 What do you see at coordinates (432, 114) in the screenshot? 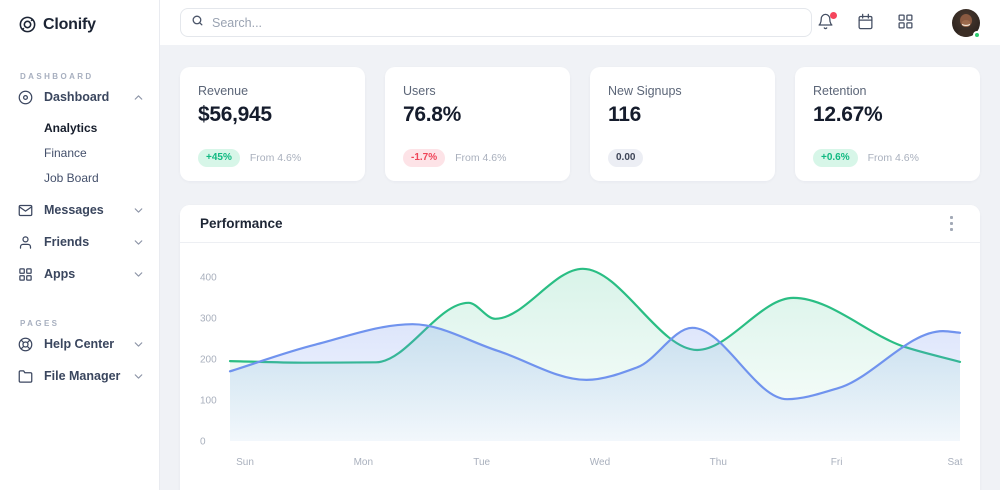
I see `stat-value: 76.8%` at bounding box center [432, 114].